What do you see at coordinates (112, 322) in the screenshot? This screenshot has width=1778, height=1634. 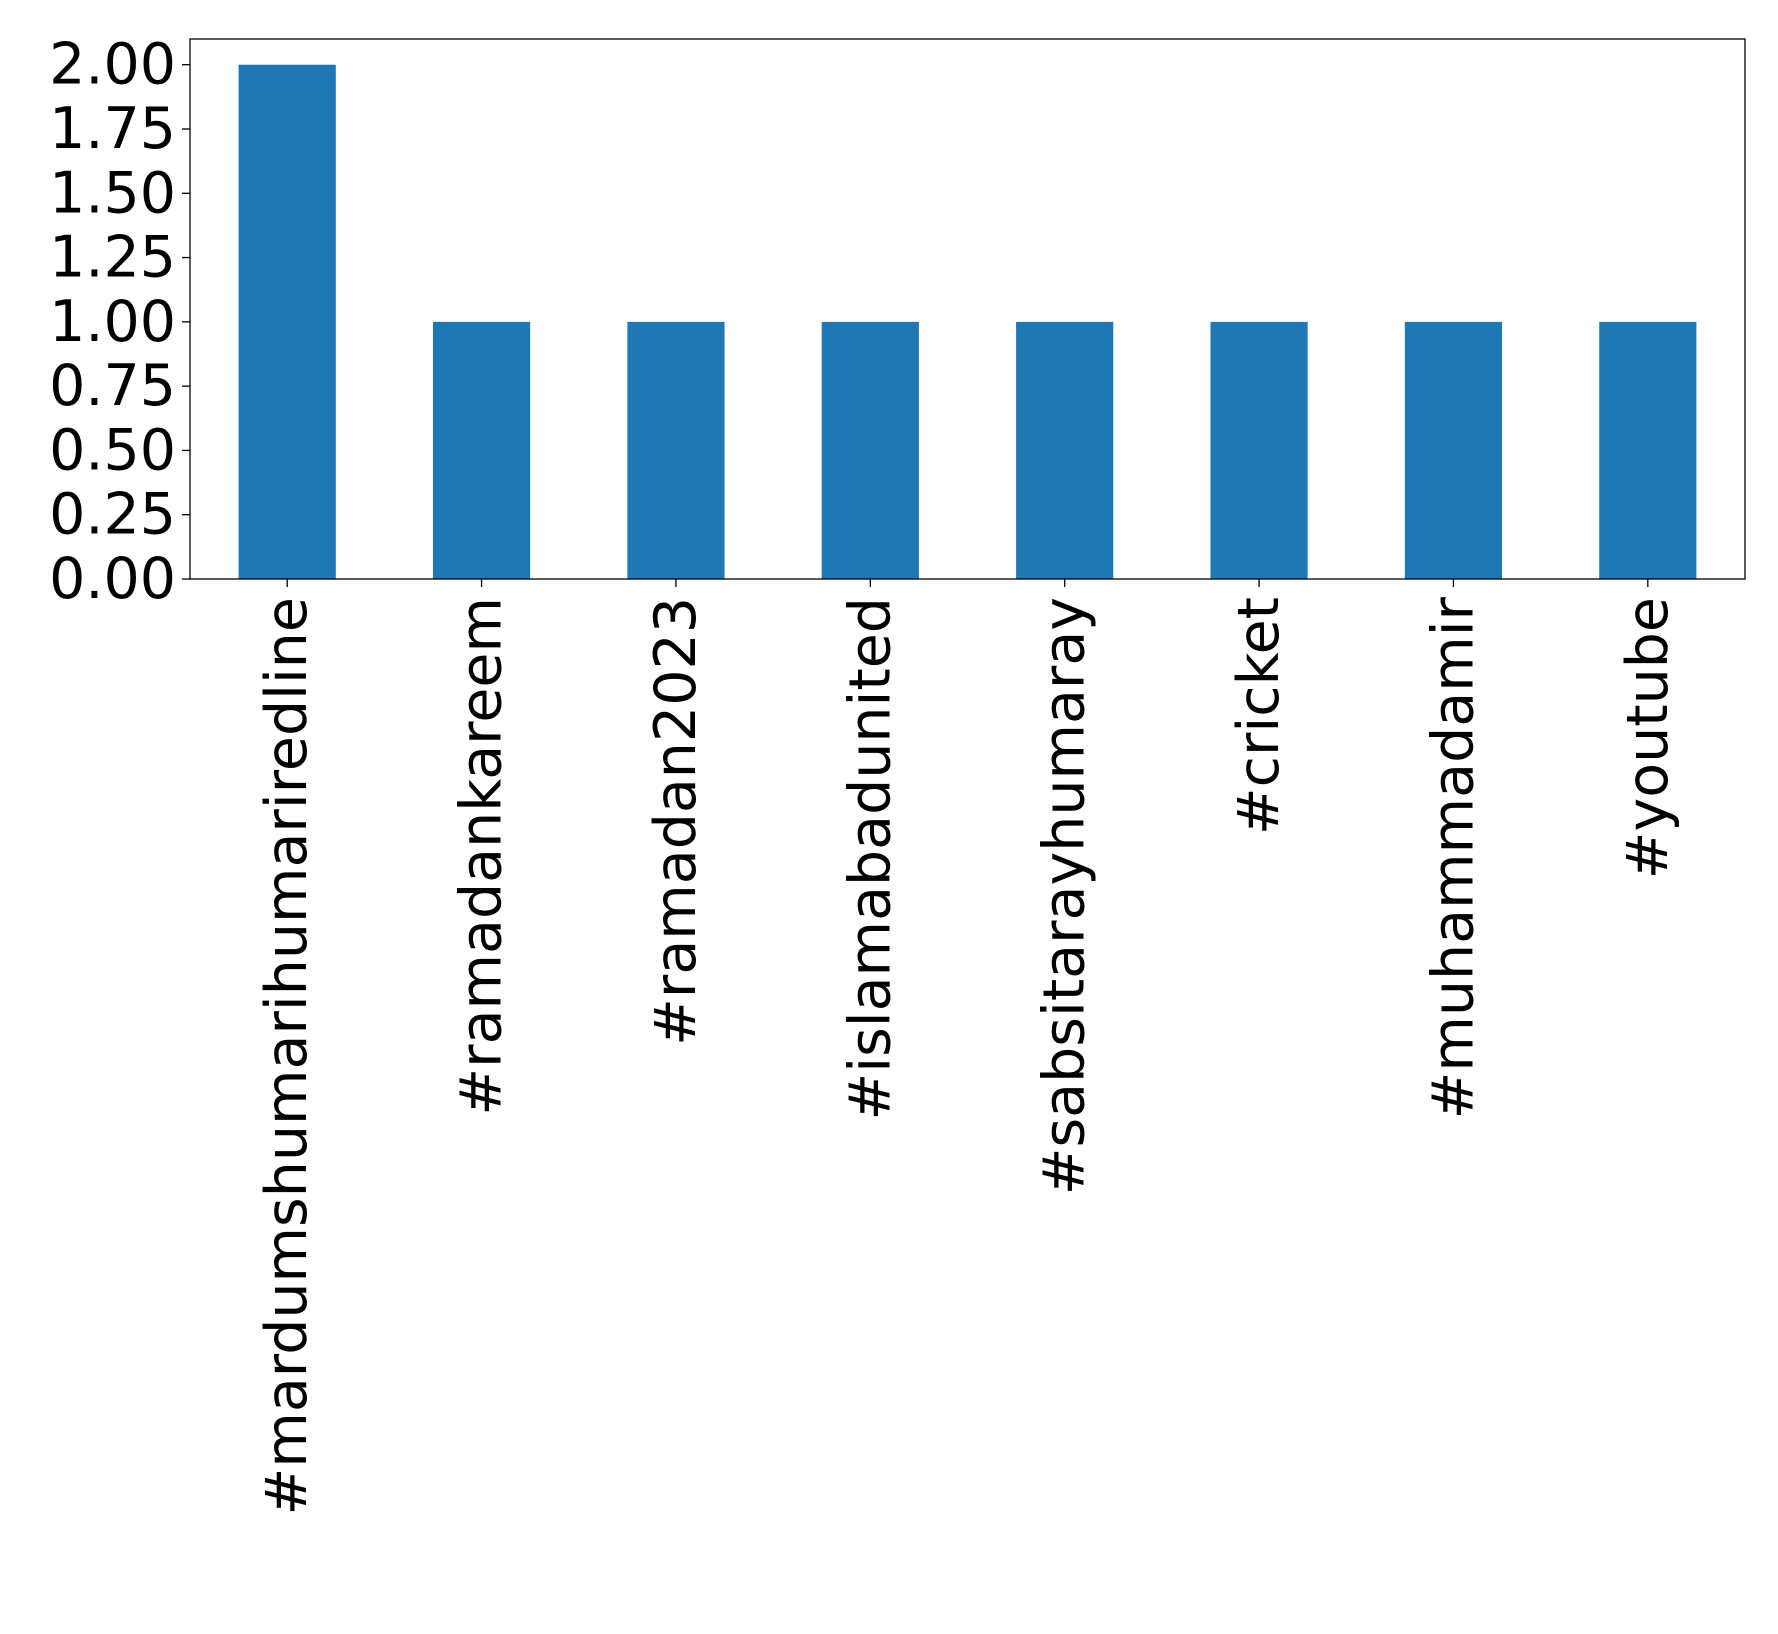 I see `y-tick-label: 1.00` at bounding box center [112, 322].